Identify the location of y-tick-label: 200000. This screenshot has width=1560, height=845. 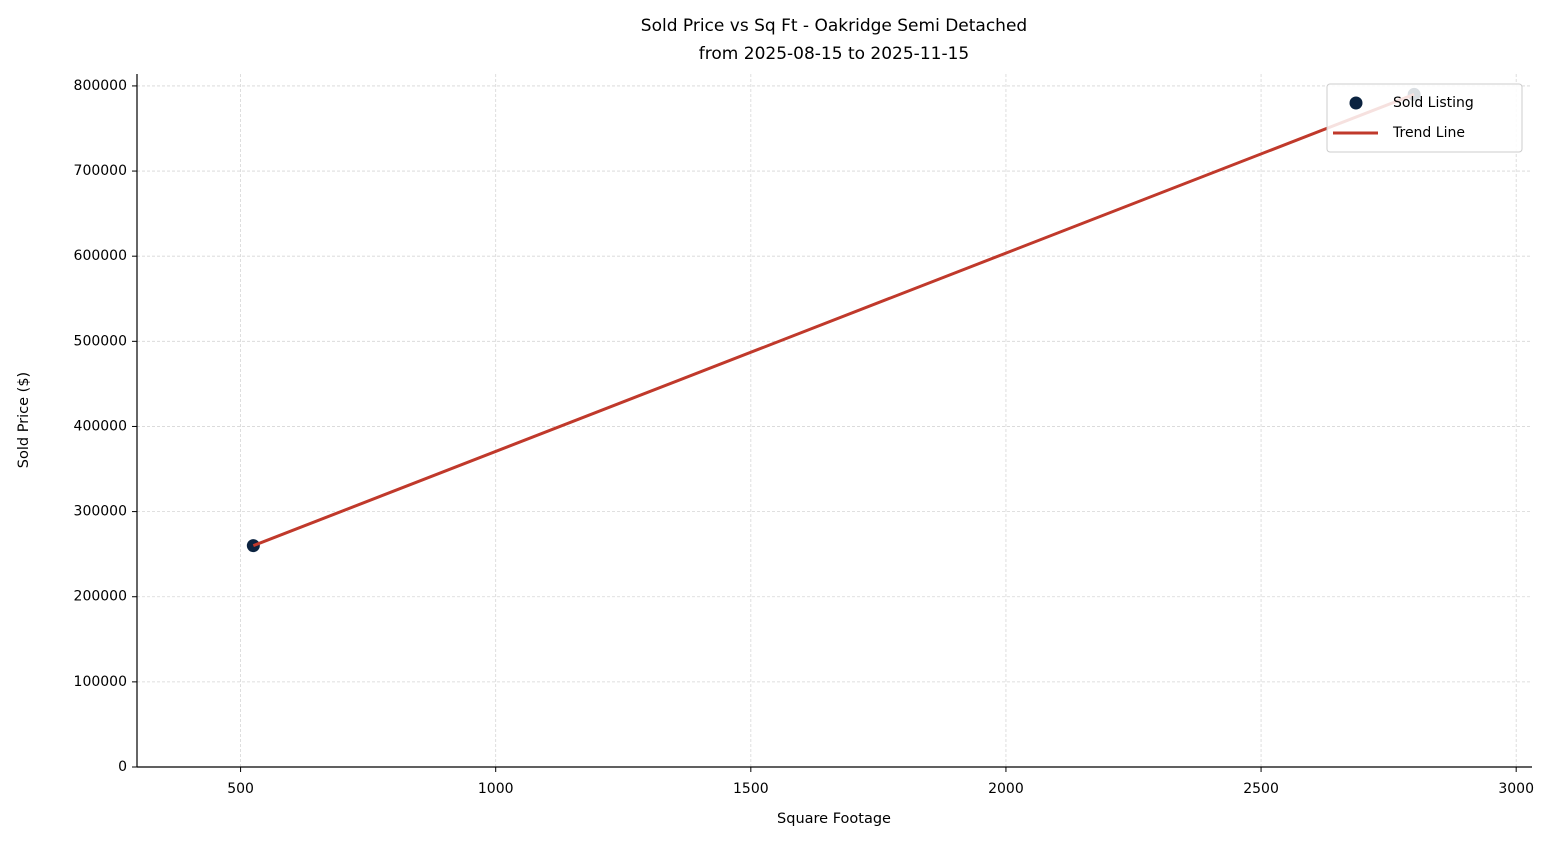
(100, 597).